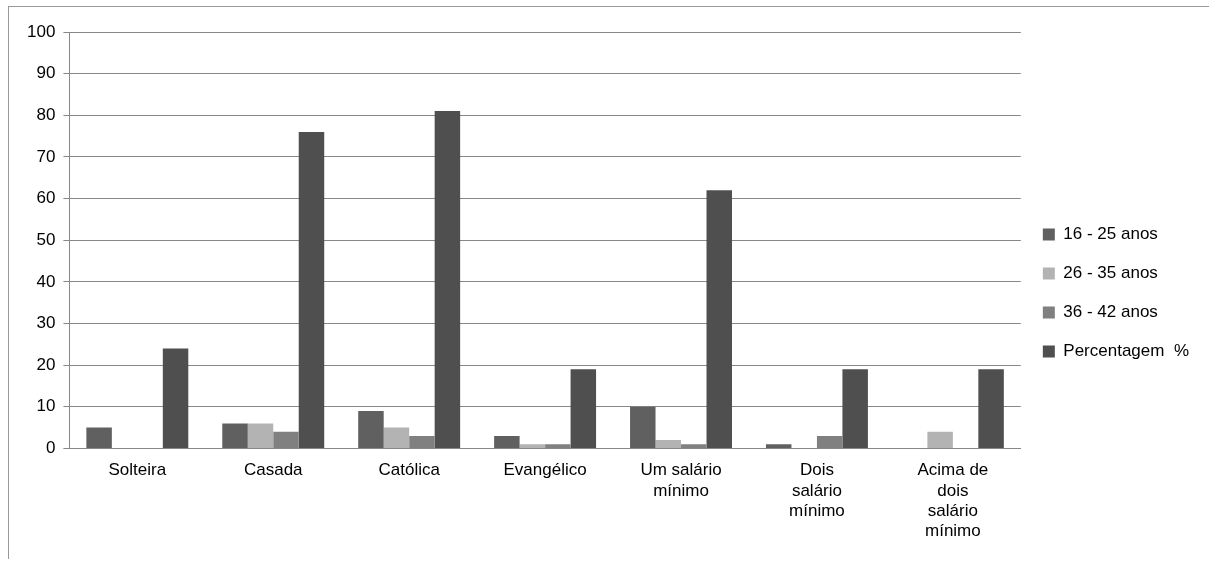 This screenshot has height=566, width=1216. What do you see at coordinates (817, 490) in the screenshot?
I see `x-tick-label: Dois salário mínimo` at bounding box center [817, 490].